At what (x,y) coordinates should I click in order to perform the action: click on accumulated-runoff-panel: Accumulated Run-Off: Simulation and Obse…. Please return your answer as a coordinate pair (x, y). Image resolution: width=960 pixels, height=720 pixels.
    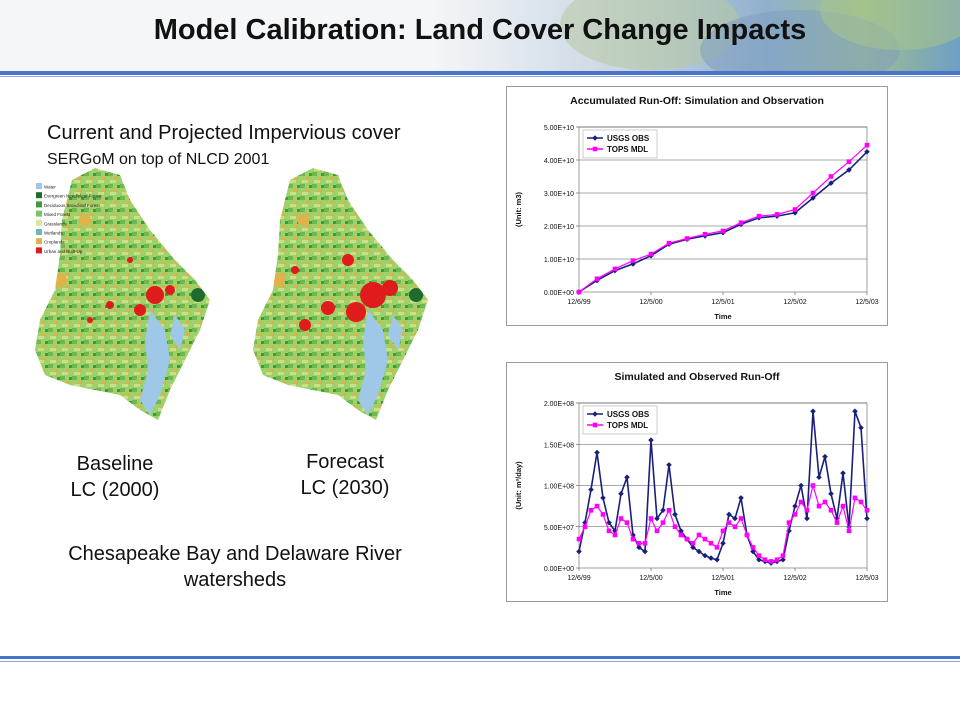
    Looking at the image, I should click on (697, 206).